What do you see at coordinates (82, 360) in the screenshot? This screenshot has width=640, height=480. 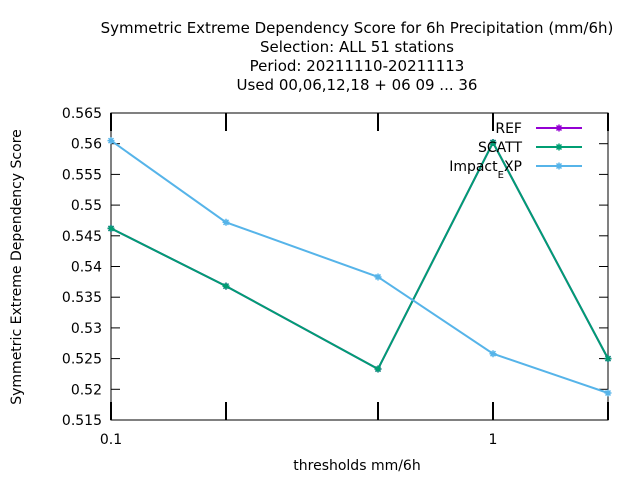 I see `y-tick-label: 0.525` at bounding box center [82, 360].